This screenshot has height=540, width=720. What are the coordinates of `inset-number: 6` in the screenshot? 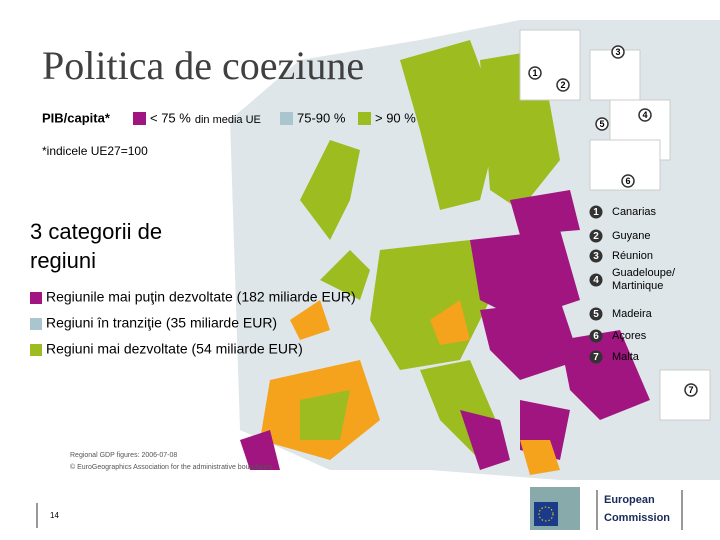 It's located at (627, 181).